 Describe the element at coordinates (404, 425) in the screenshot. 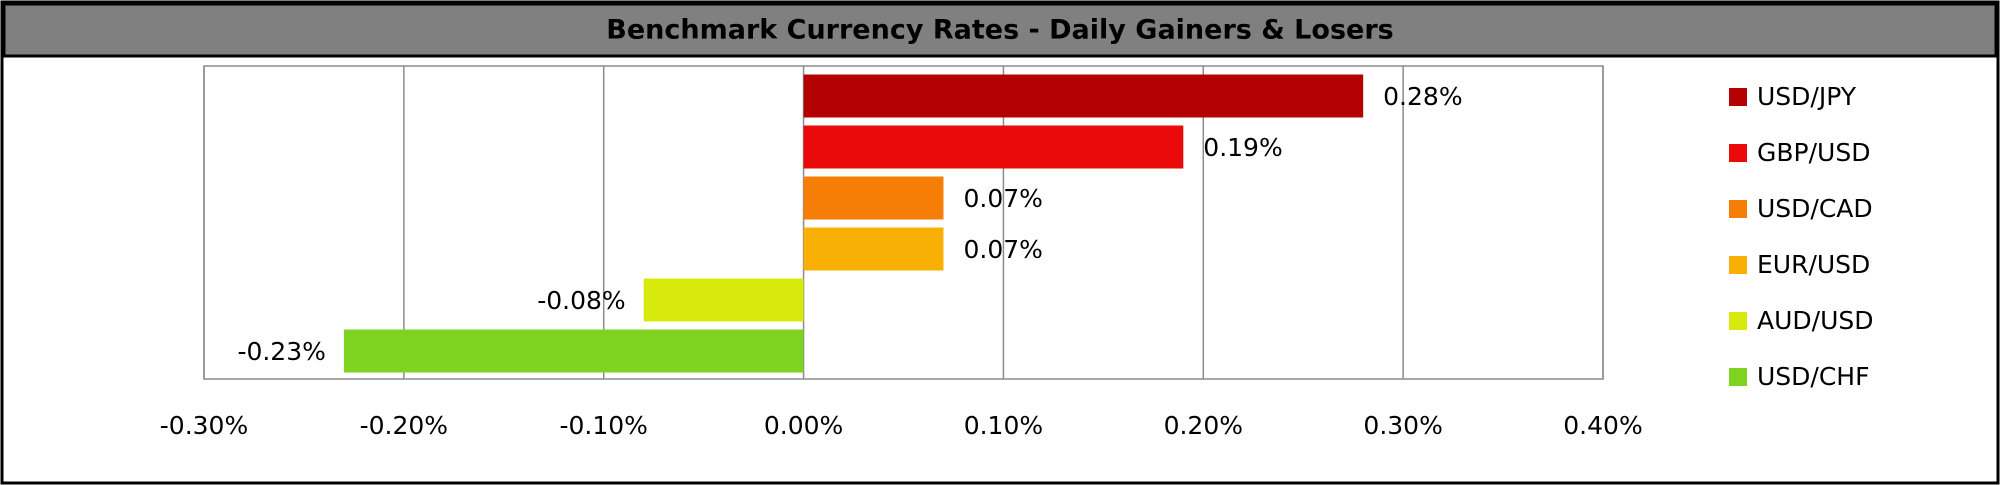

I see `x-tick-label: -0.20%` at that location.